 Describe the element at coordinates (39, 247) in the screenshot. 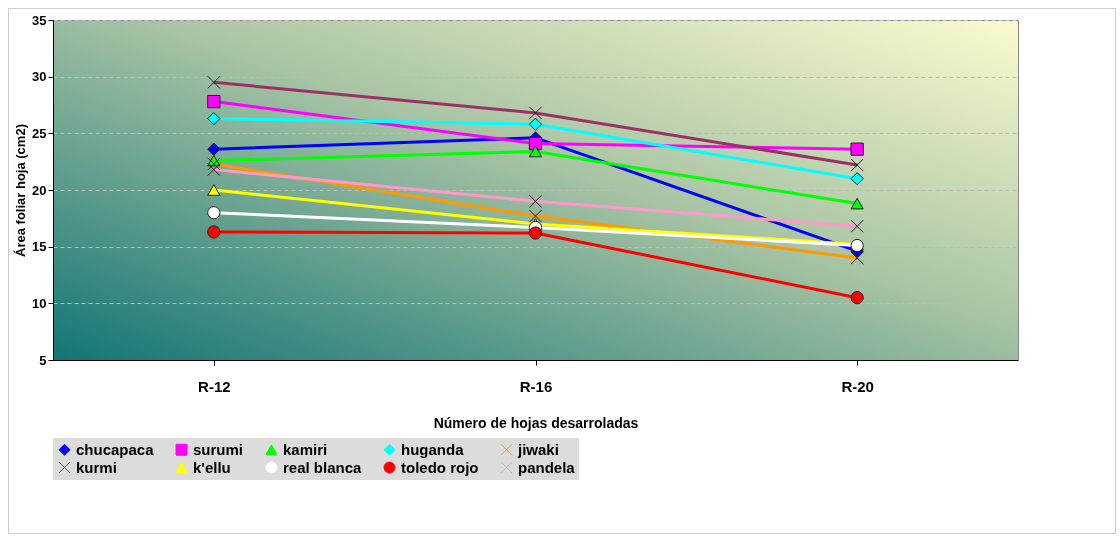

I see `y-tick-label: 15` at that location.